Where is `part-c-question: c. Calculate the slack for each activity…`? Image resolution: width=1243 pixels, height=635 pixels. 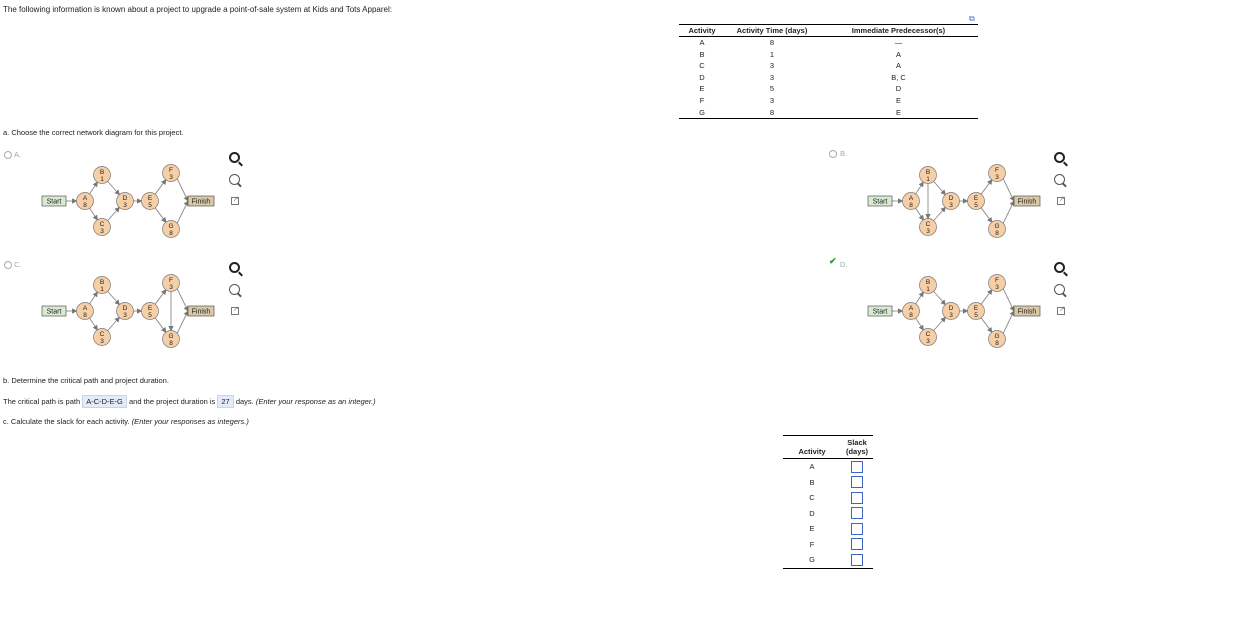
part-c-question: c. Calculate the slack for each activity… is located at coordinates (66, 421).